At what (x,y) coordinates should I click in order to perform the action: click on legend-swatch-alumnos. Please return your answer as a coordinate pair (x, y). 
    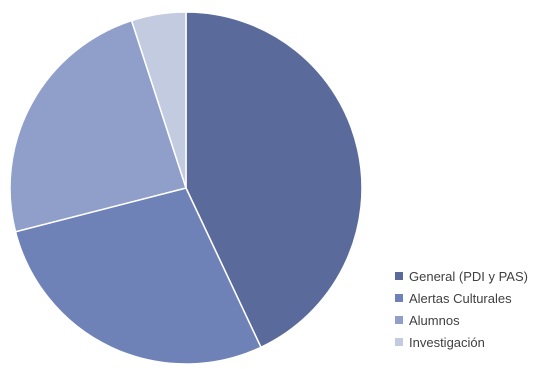
    Looking at the image, I should click on (399, 320).